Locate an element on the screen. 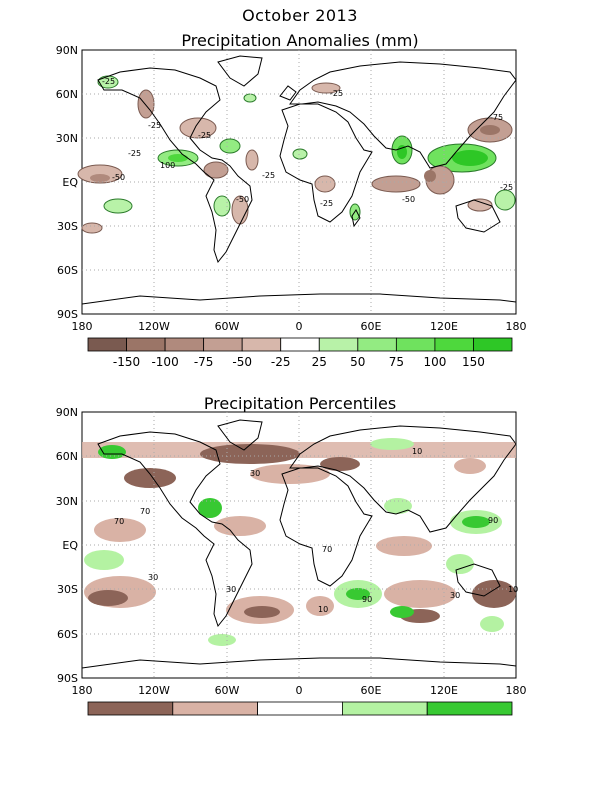 The image size is (600, 800). legend-label: -150 is located at coordinates (126, 362).